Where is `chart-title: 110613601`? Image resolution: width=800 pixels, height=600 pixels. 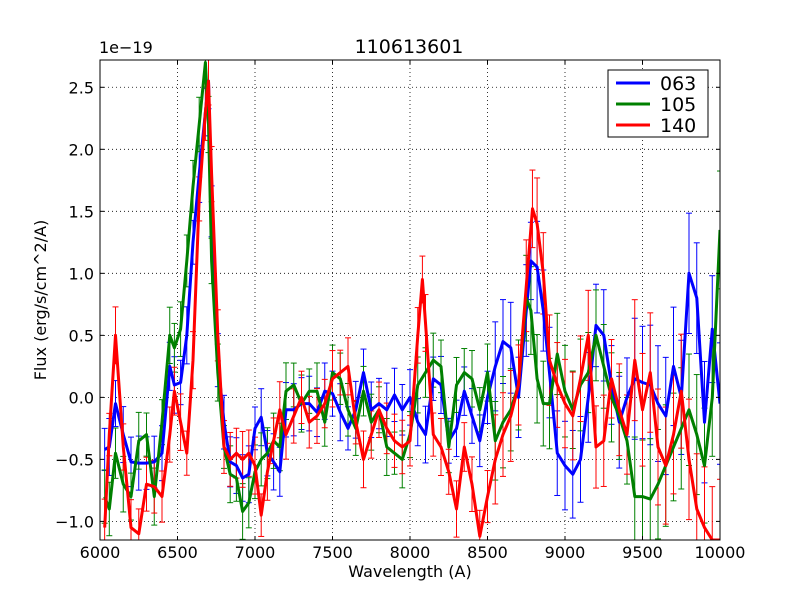 chart-title: 110613601 is located at coordinates (409, 47).